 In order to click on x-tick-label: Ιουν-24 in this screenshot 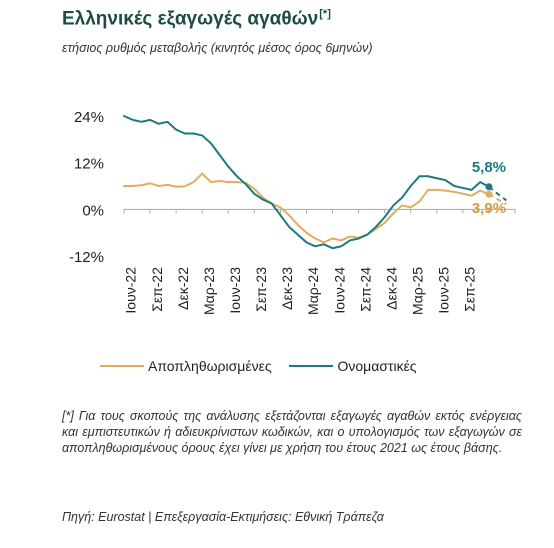, I will do `click(339, 290)`.